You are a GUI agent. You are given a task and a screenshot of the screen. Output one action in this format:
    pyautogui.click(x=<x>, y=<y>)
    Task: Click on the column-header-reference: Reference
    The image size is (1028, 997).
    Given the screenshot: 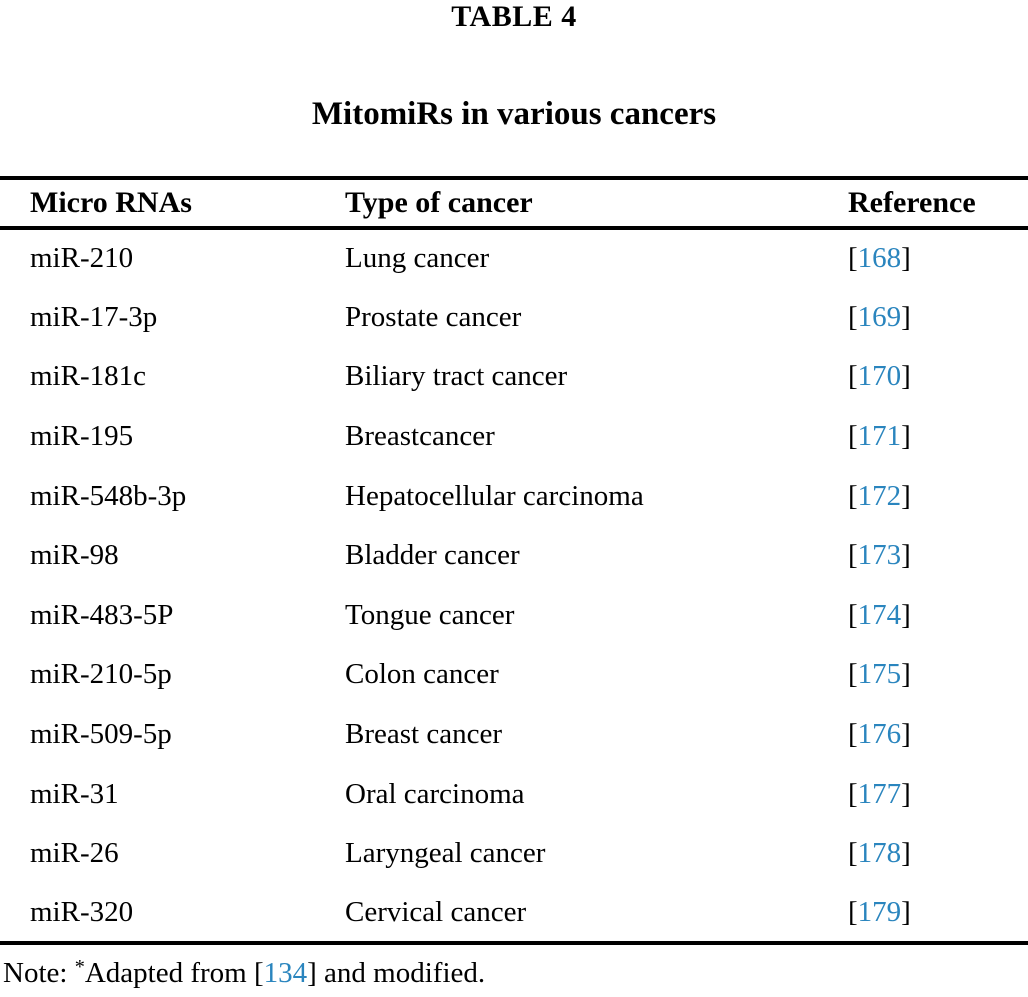 What is the action you would take?
    pyautogui.click(x=938, y=204)
    